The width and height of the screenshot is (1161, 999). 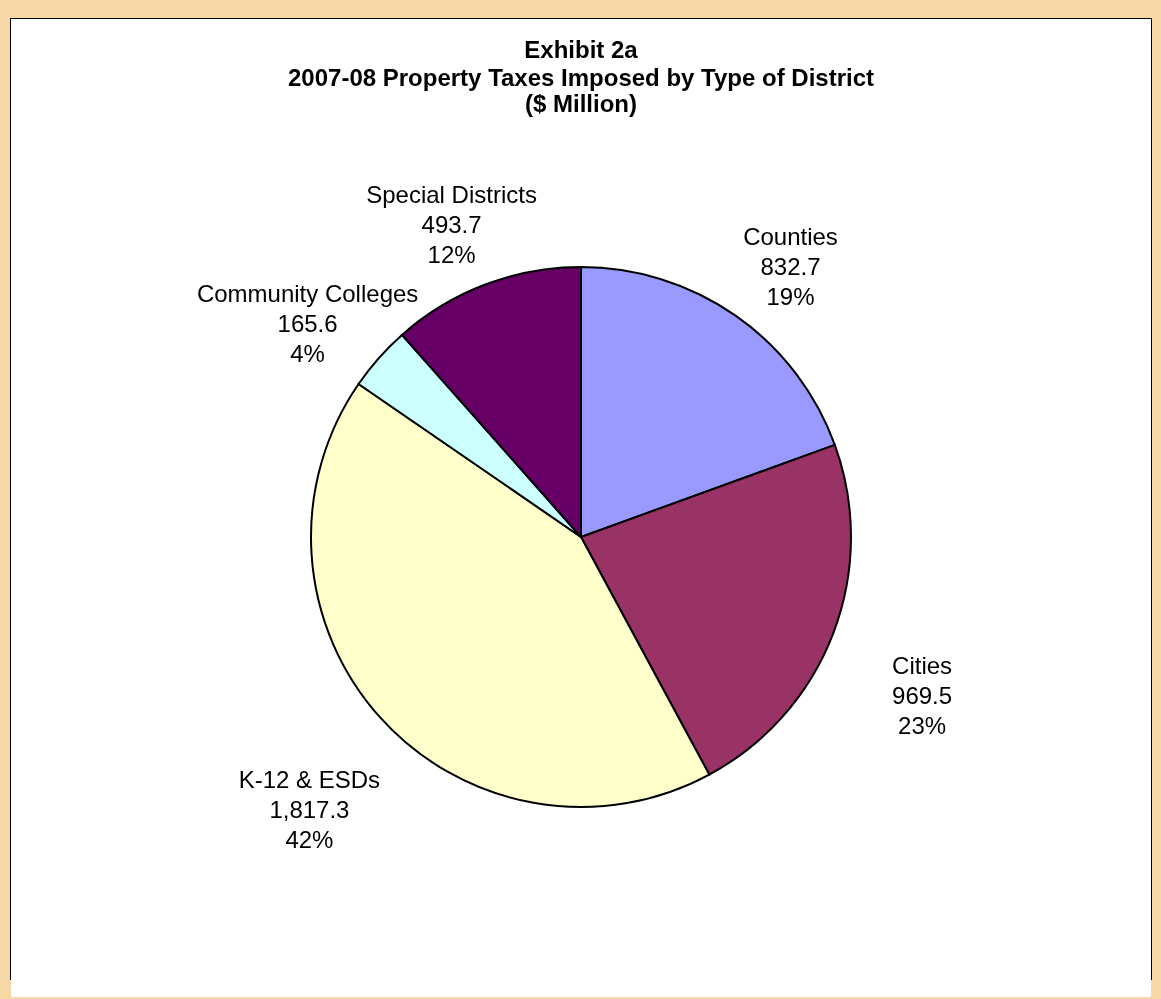 What do you see at coordinates (307, 339) in the screenshot?
I see `data-label: 165.6 4%` at bounding box center [307, 339].